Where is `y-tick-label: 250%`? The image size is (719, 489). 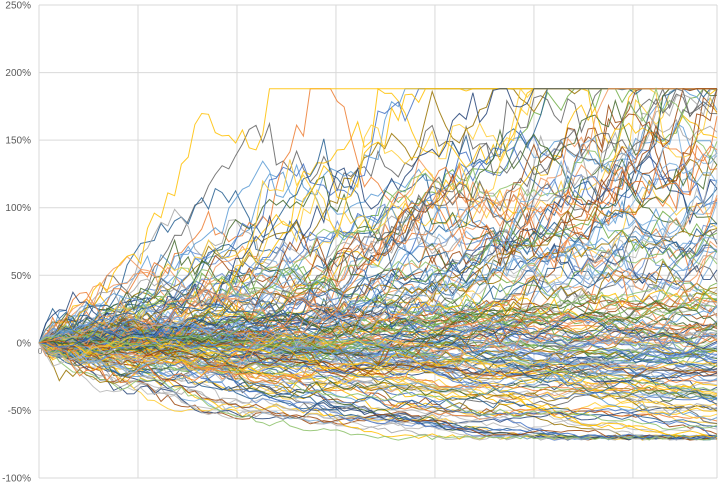
y-tick-label: 250% is located at coordinates (18, 6).